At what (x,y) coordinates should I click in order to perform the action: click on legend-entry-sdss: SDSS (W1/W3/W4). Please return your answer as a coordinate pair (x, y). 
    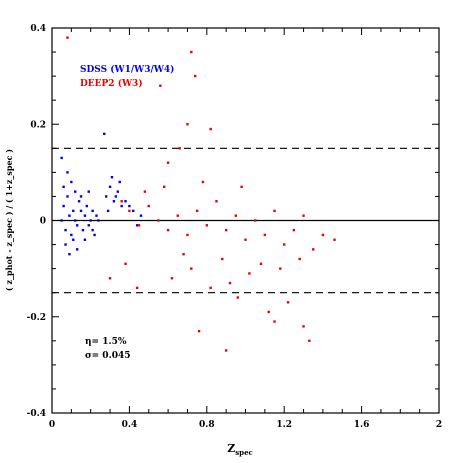
    Looking at the image, I should click on (127, 69).